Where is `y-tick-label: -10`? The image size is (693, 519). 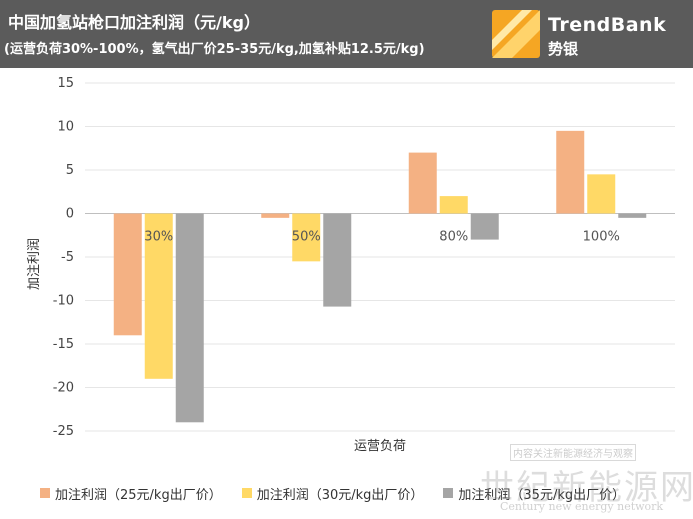 y-tick-label: -10 is located at coordinates (63, 301).